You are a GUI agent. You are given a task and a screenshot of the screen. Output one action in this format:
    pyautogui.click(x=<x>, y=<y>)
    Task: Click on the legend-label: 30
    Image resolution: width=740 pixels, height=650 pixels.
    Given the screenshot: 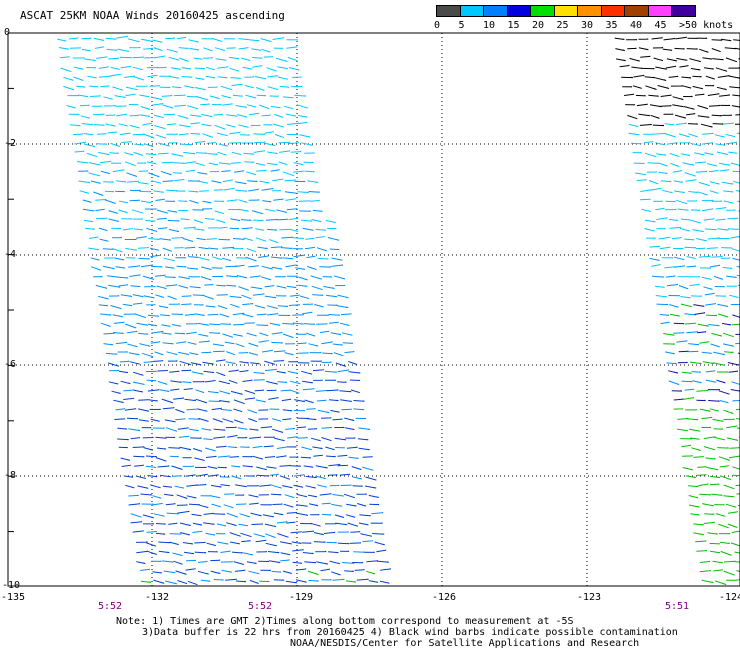 What is the action you would take?
    pyautogui.click(x=587, y=25)
    